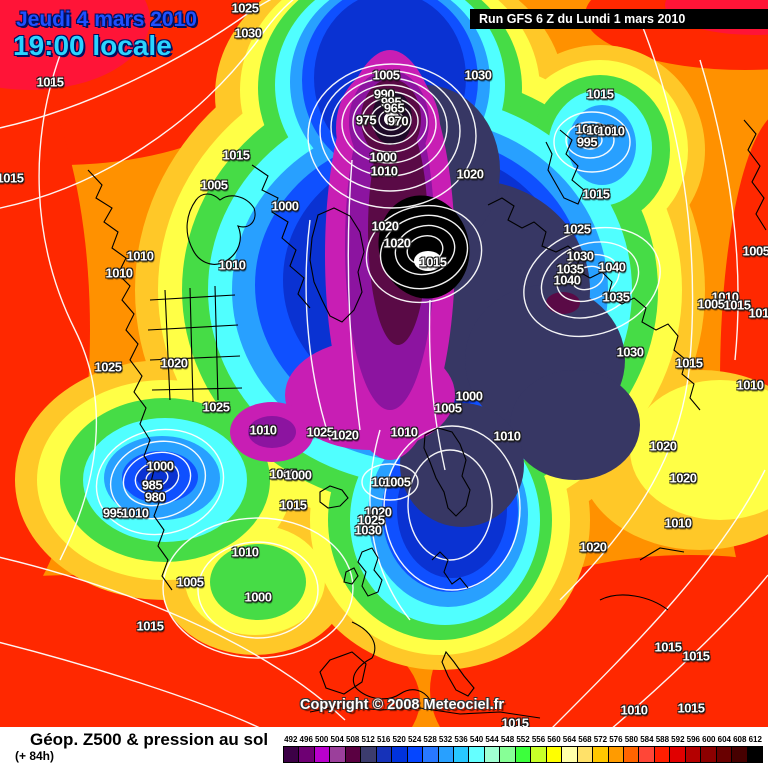  Describe the element at coordinates (585, 739) in the screenshot. I see `colorbar-tick: 568` at that location.